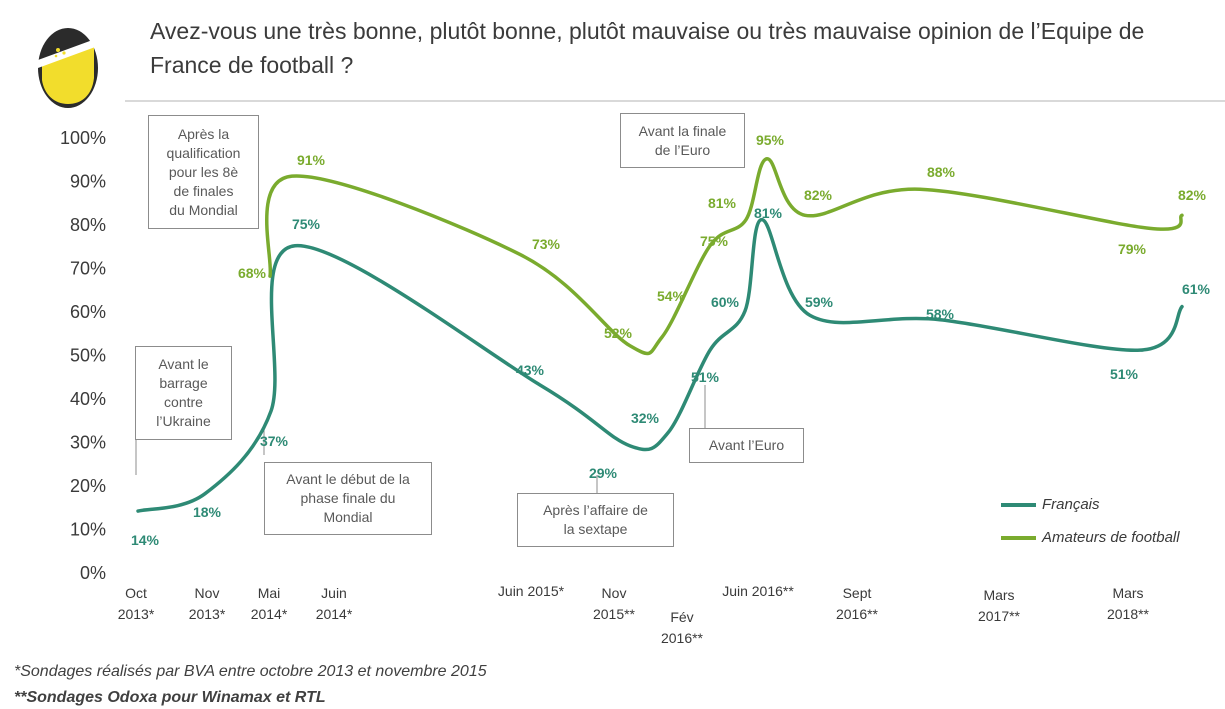 The width and height of the screenshot is (1225, 709). Describe the element at coordinates (334, 603) in the screenshot. I see `x-tick-label: Juin 2014*` at that location.